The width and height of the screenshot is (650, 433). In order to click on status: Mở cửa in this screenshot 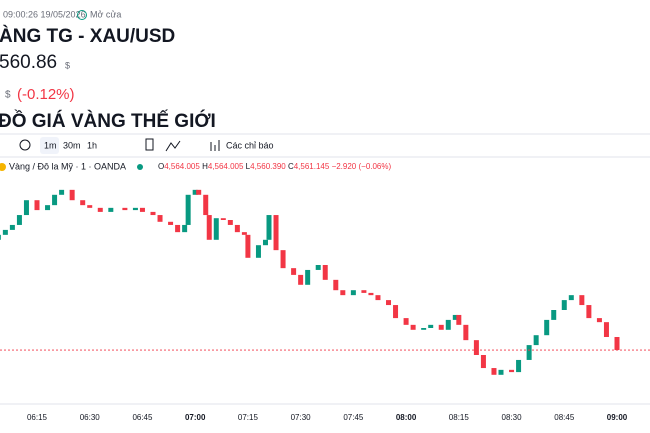, I will do `click(105, 14)`.